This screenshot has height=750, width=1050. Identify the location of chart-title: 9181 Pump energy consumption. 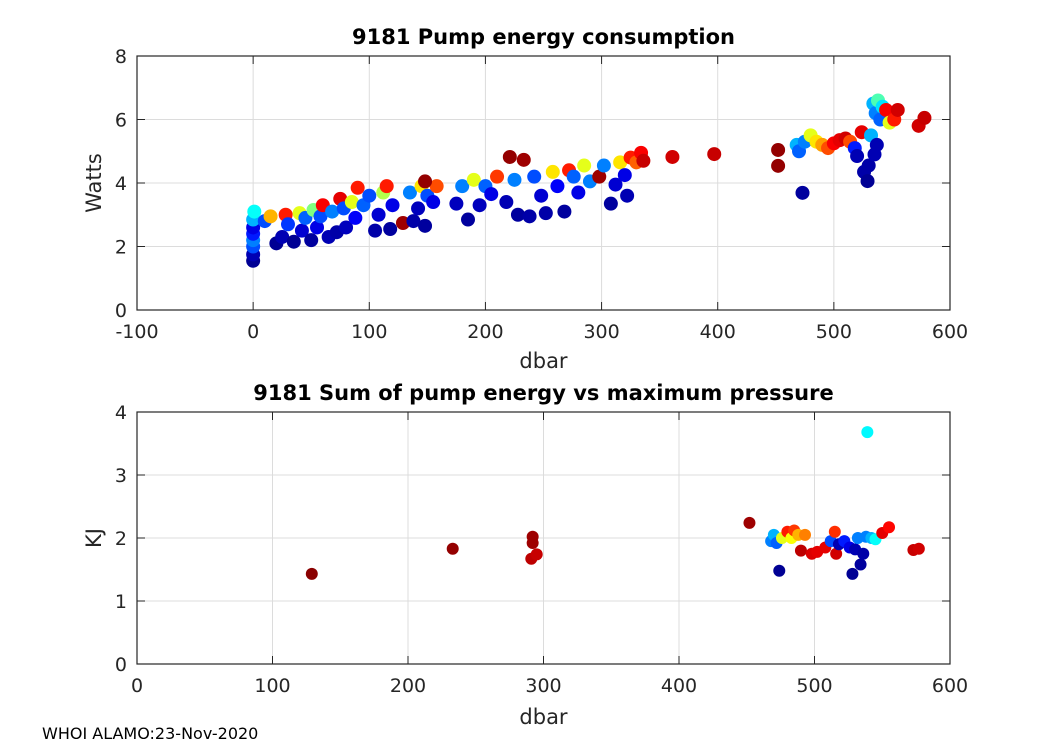
(543, 37).